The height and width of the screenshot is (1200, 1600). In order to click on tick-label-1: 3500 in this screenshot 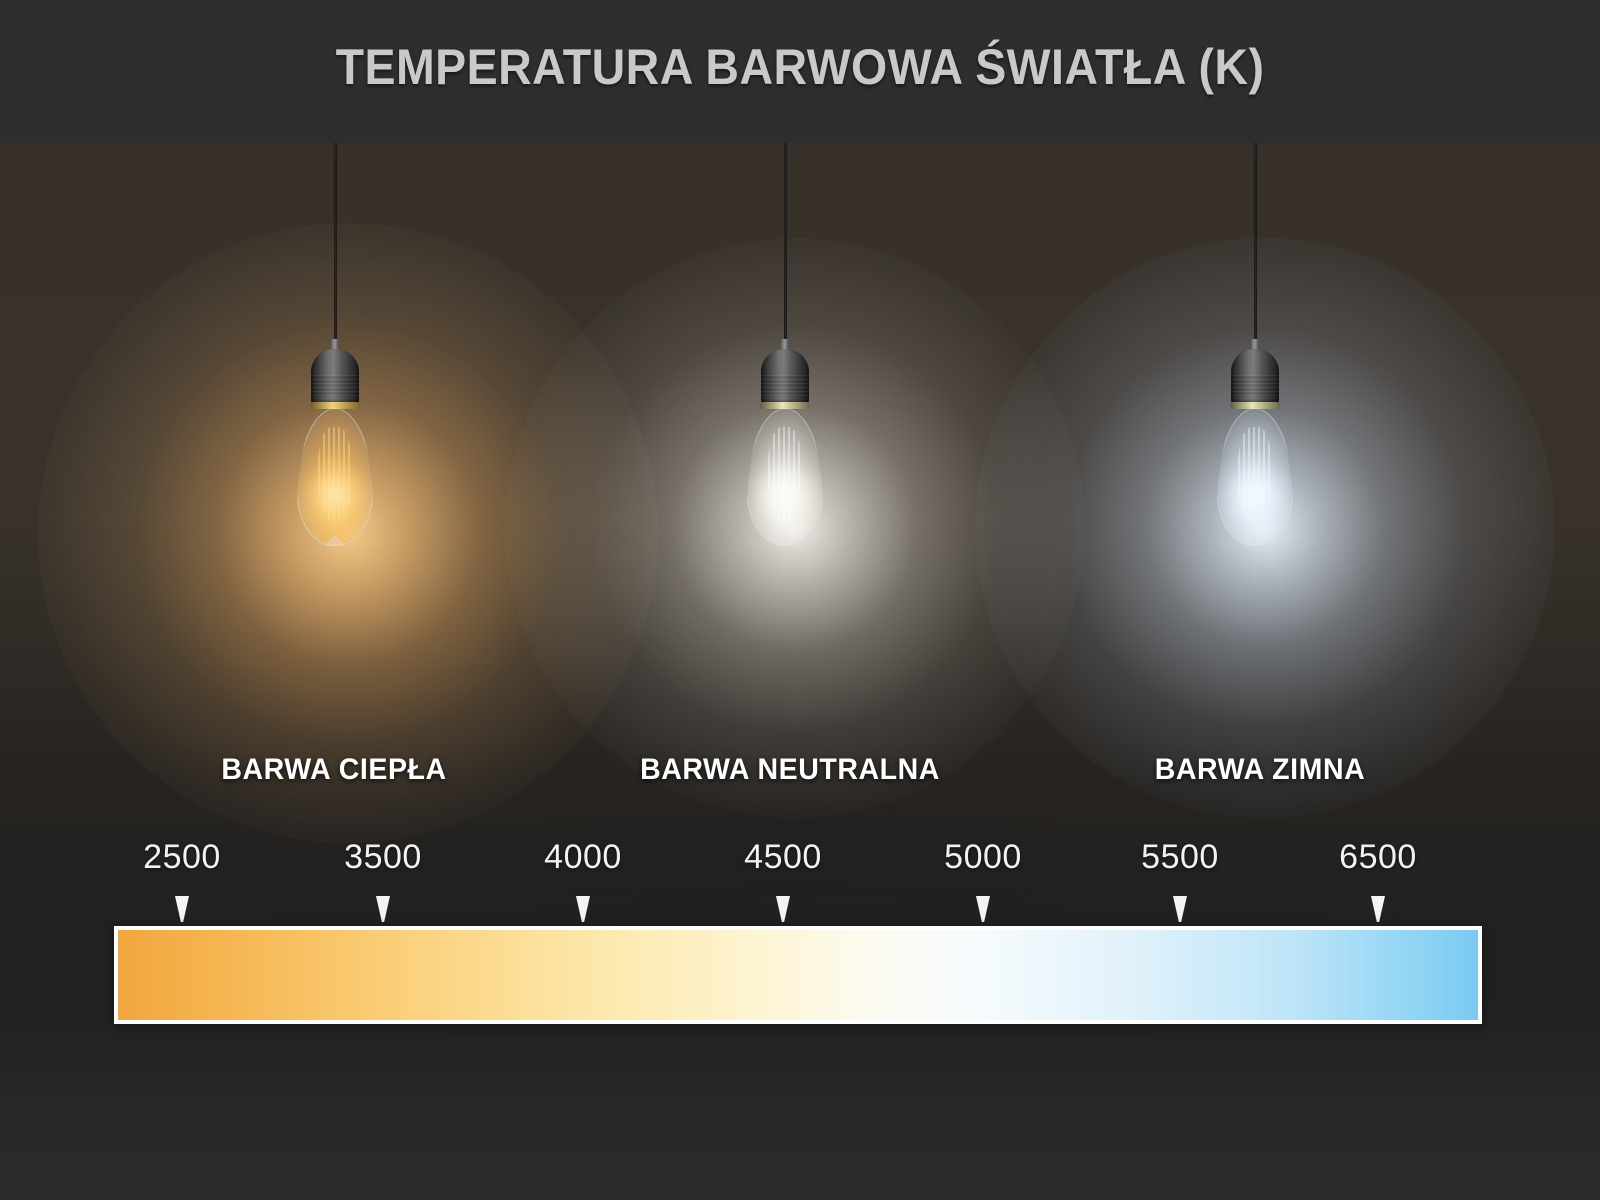, I will do `click(383, 857)`.